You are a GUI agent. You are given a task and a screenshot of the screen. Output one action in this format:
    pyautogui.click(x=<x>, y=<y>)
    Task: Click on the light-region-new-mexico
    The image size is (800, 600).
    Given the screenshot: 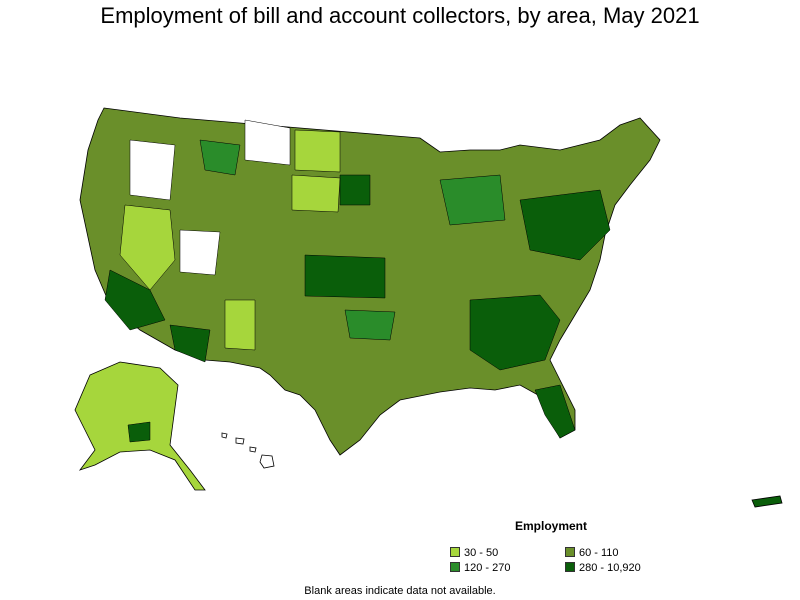 What is the action you would take?
    pyautogui.click(x=240, y=325)
    